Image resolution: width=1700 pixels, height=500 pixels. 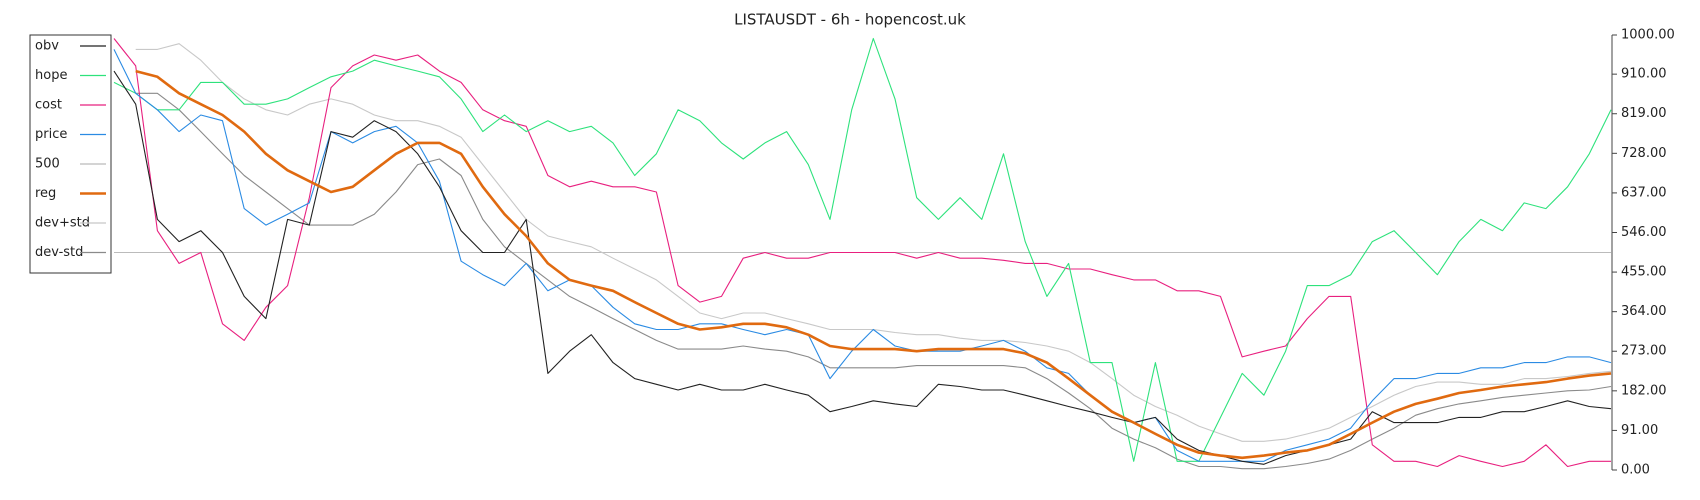 What do you see at coordinates (850, 20) in the screenshot?
I see `chart-title: LISTAUSDT - 6h - hopencost.uk` at bounding box center [850, 20].